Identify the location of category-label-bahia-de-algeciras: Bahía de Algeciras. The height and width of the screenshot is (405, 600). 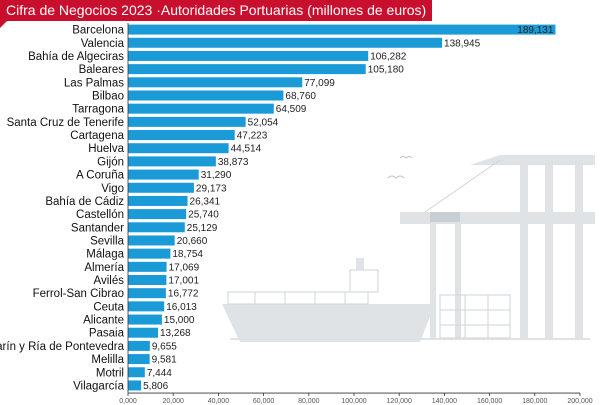
(76, 57).